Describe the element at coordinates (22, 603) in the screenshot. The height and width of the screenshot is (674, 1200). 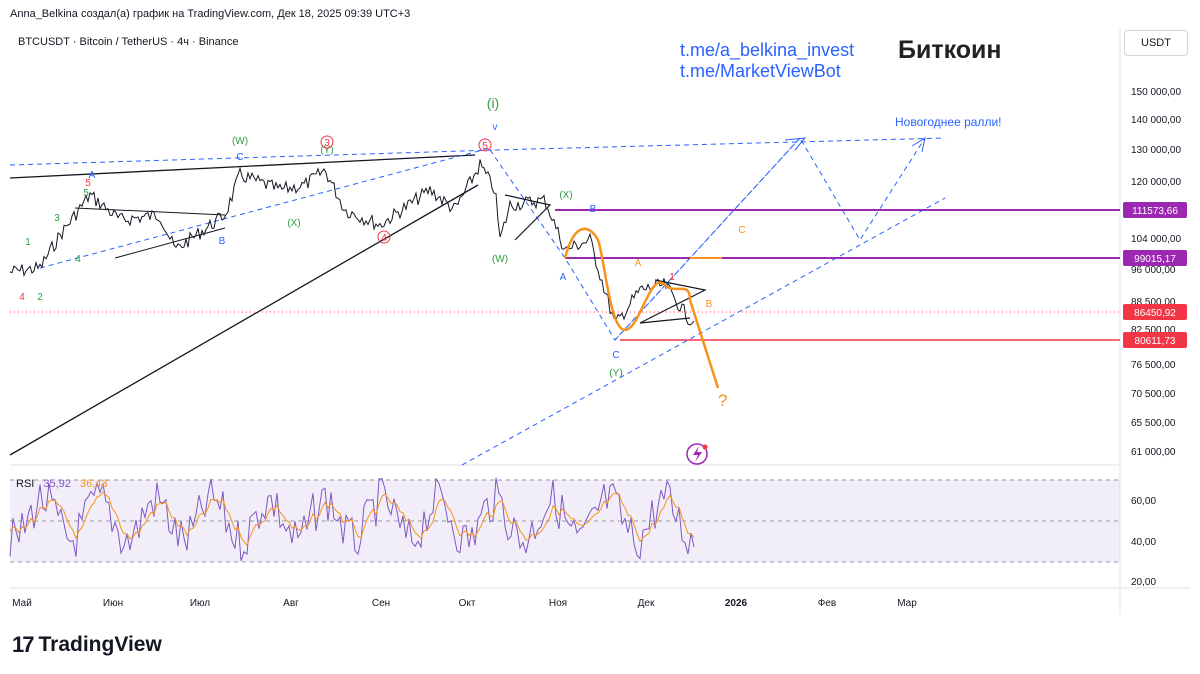
I see `time-tick: Май` at that location.